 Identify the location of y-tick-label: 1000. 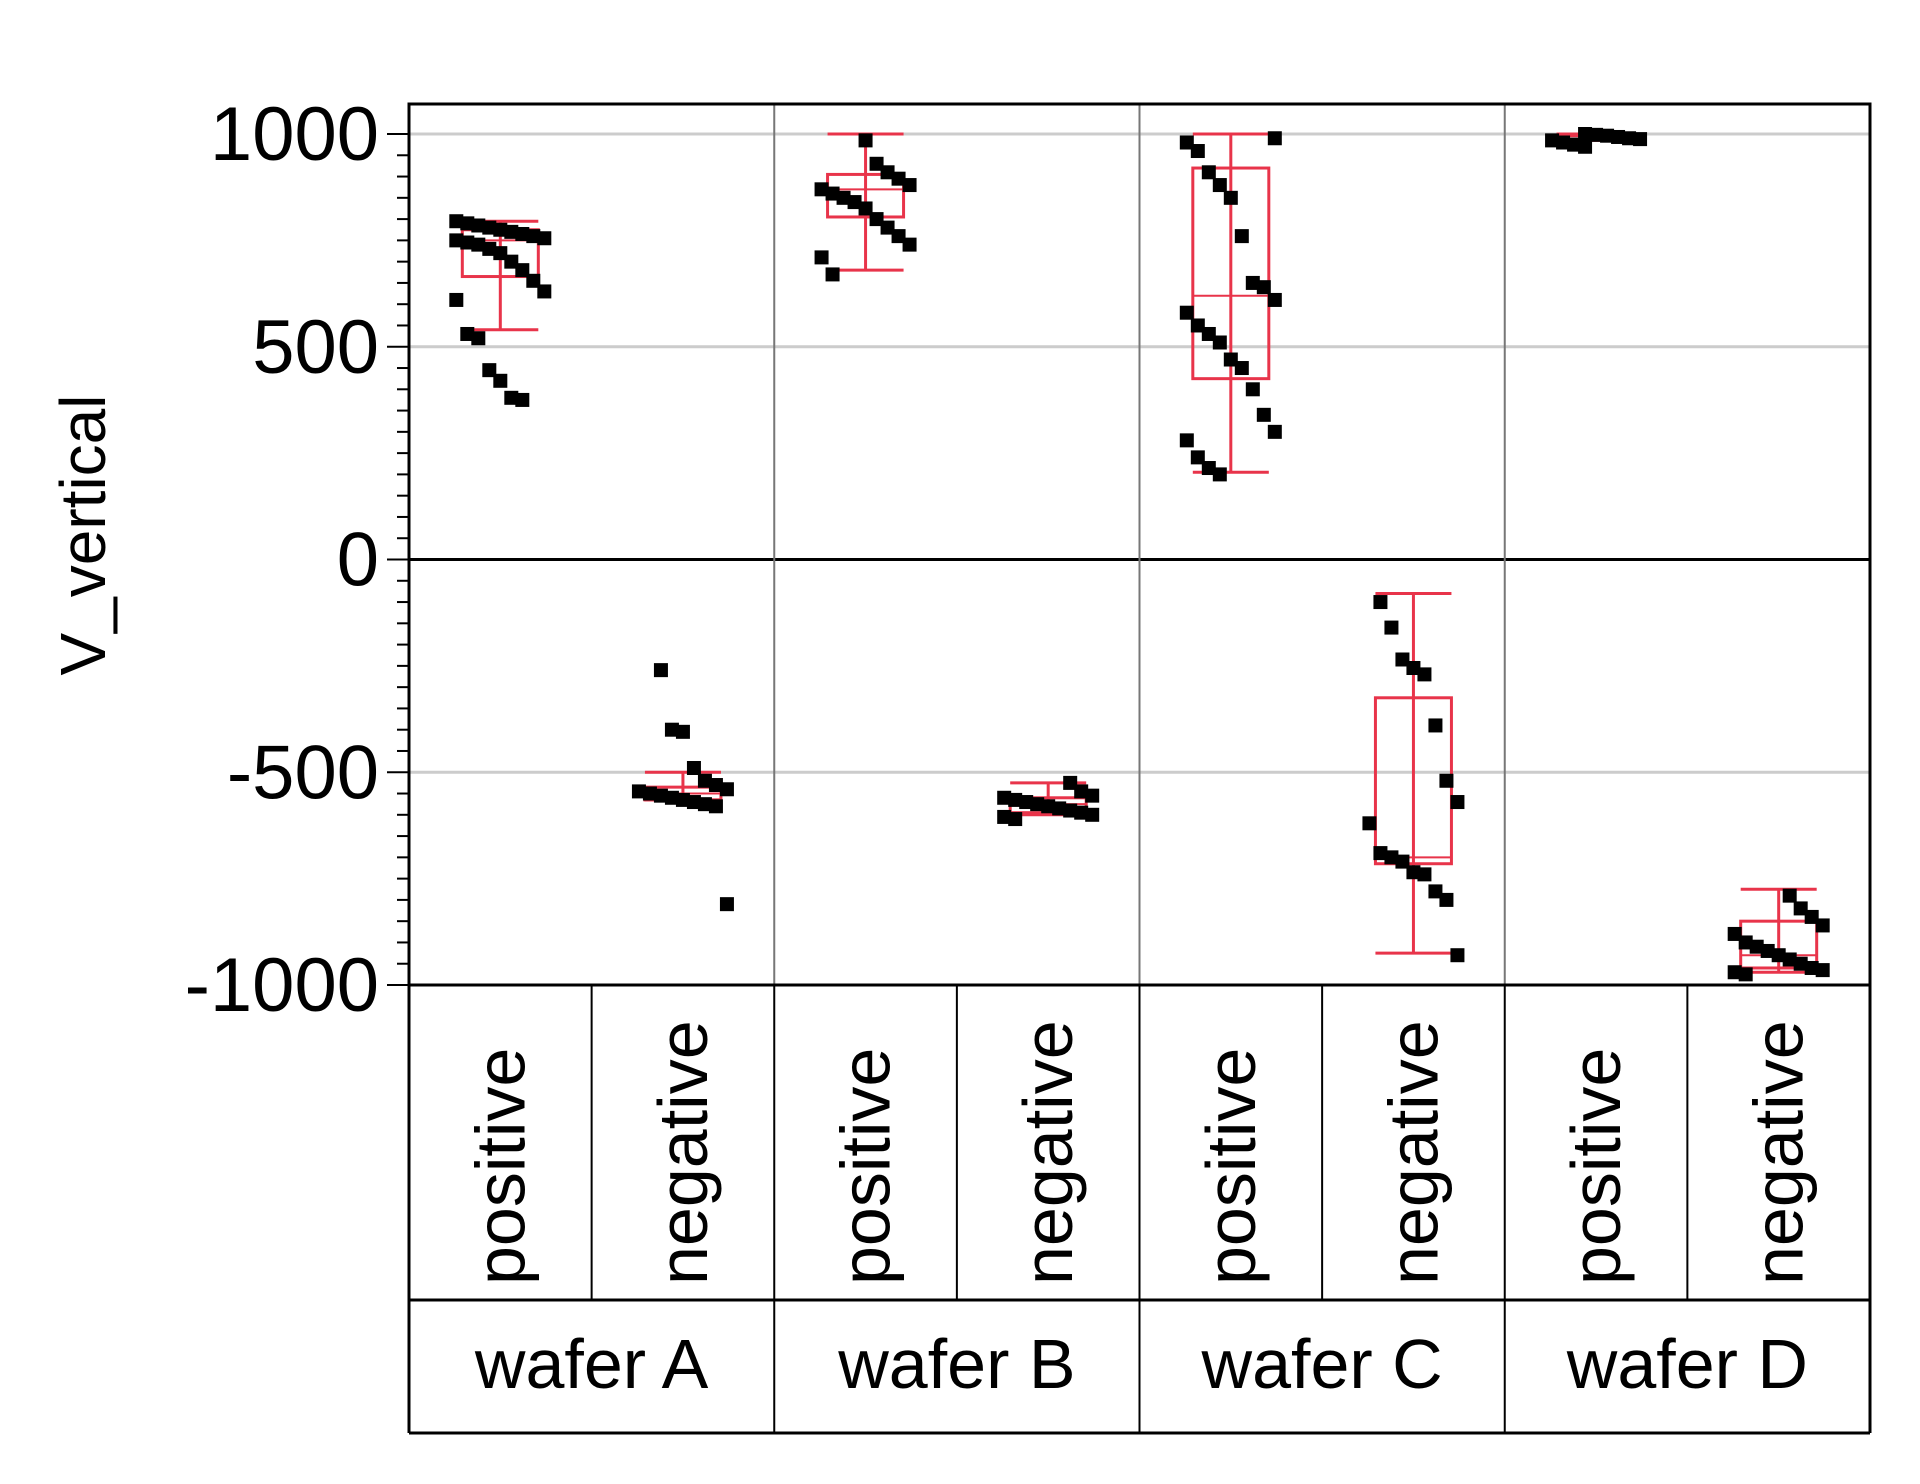
(294, 134).